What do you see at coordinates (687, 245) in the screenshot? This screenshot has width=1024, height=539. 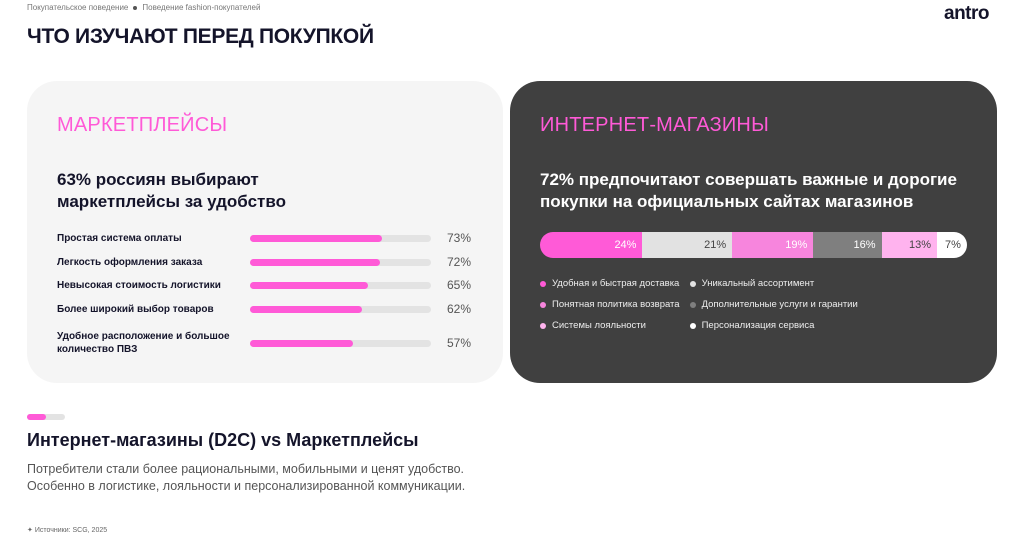 I see `bar-segment: 21%` at bounding box center [687, 245].